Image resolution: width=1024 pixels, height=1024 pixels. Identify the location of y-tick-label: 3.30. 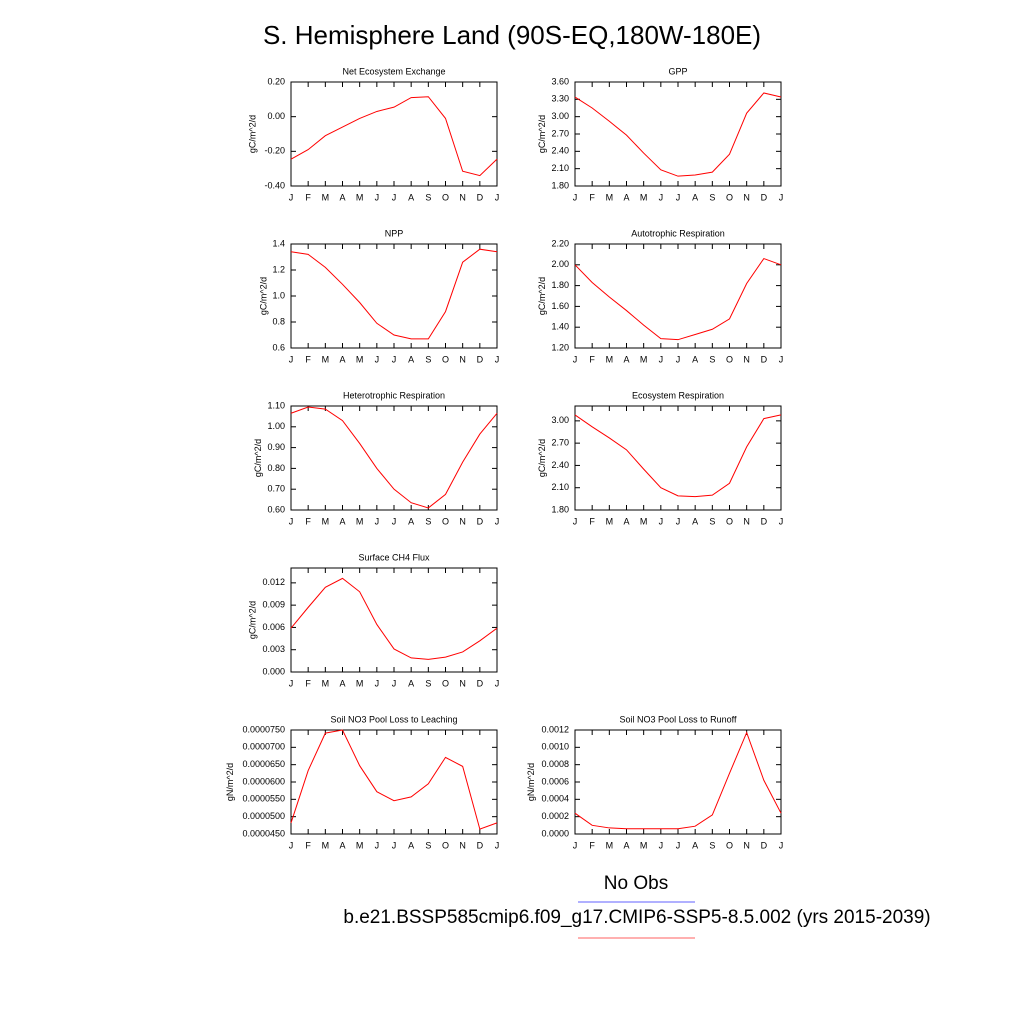
(560, 99).